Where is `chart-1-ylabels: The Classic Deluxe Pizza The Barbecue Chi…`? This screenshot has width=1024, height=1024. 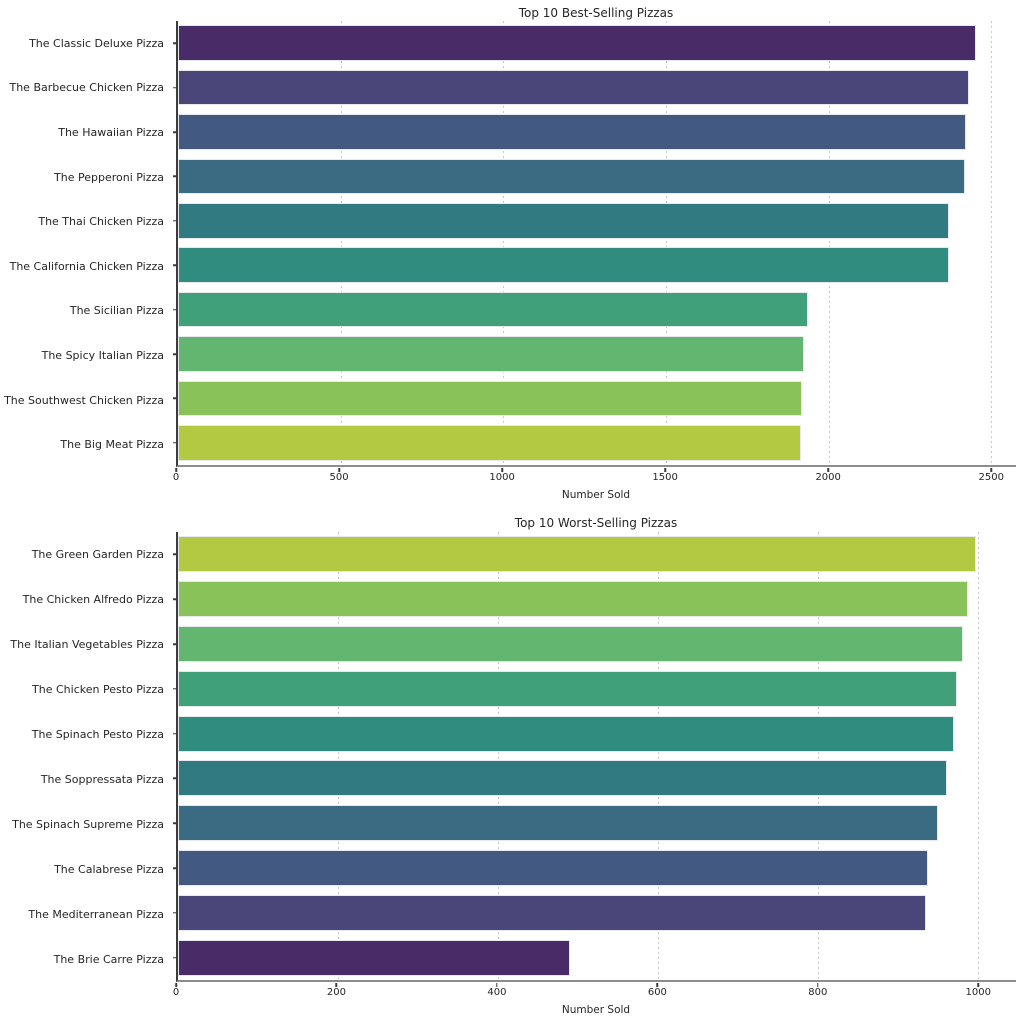 chart-1-ylabels: The Classic Deluxe Pizza The Barbecue Chi… is located at coordinates (85, 244).